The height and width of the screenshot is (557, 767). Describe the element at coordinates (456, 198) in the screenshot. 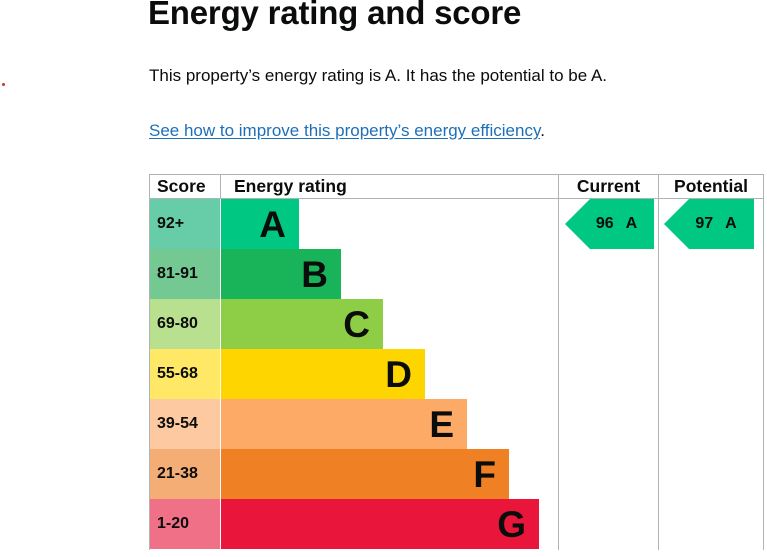

I see `header-divider` at that location.